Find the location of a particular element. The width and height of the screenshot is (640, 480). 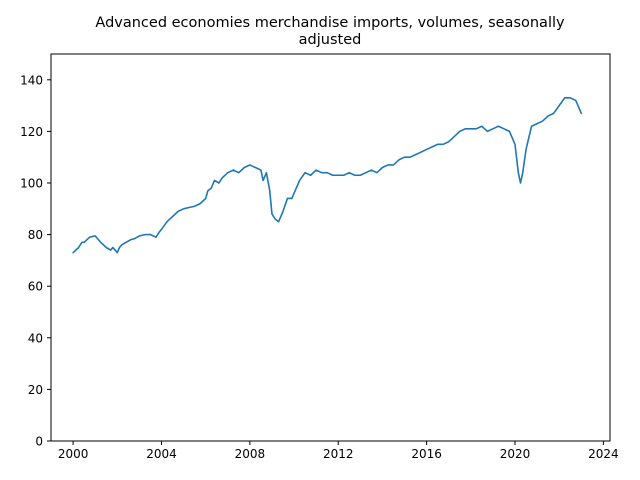

x-axis: 2000 2004 2008 2012 2016 2020 2024 is located at coordinates (338, 451).